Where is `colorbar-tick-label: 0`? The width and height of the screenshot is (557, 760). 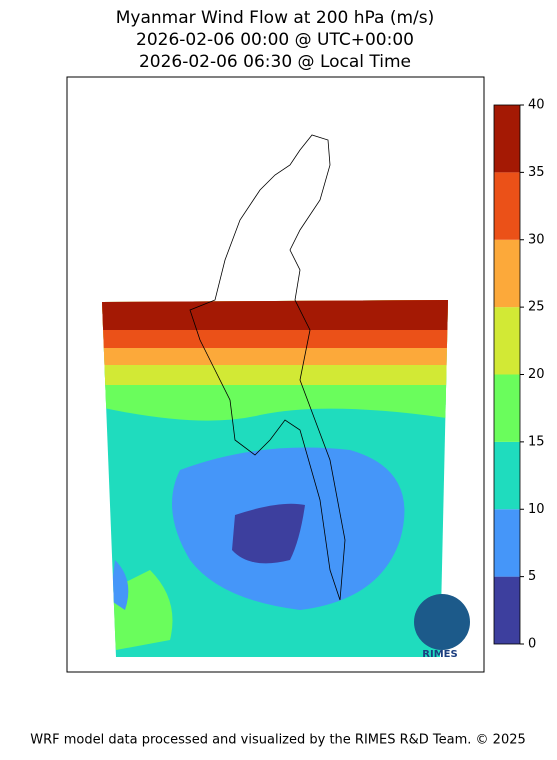
colorbar-tick-label: 0 is located at coordinates (532, 644).